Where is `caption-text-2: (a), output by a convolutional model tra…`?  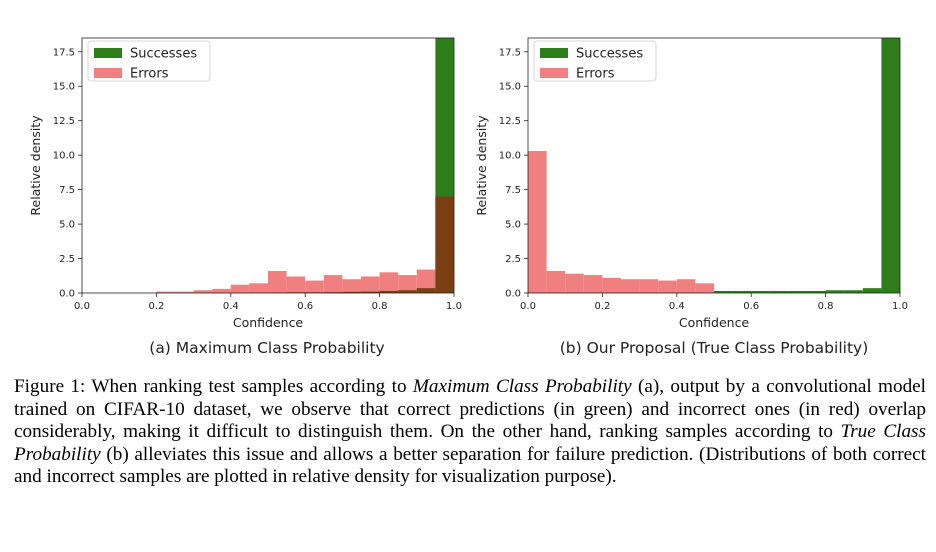
caption-text-2: (a), output by a convolutional model tra… is located at coordinates (470, 409).